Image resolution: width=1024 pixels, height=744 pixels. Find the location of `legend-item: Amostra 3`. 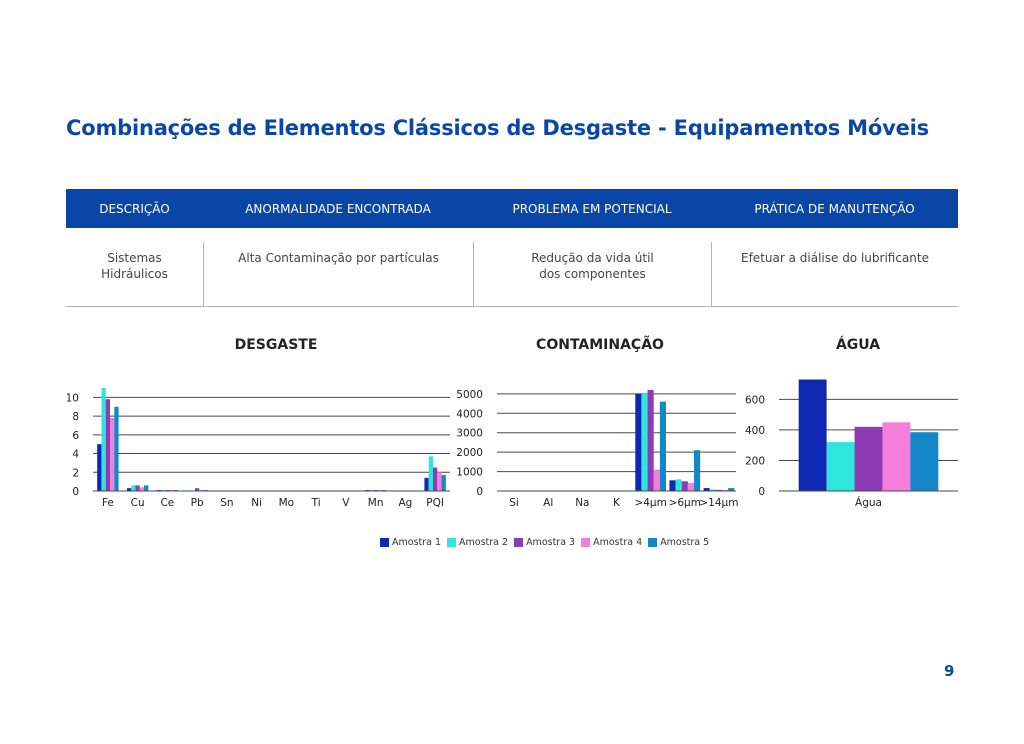

legend-item: Amostra 3 is located at coordinates (544, 542).